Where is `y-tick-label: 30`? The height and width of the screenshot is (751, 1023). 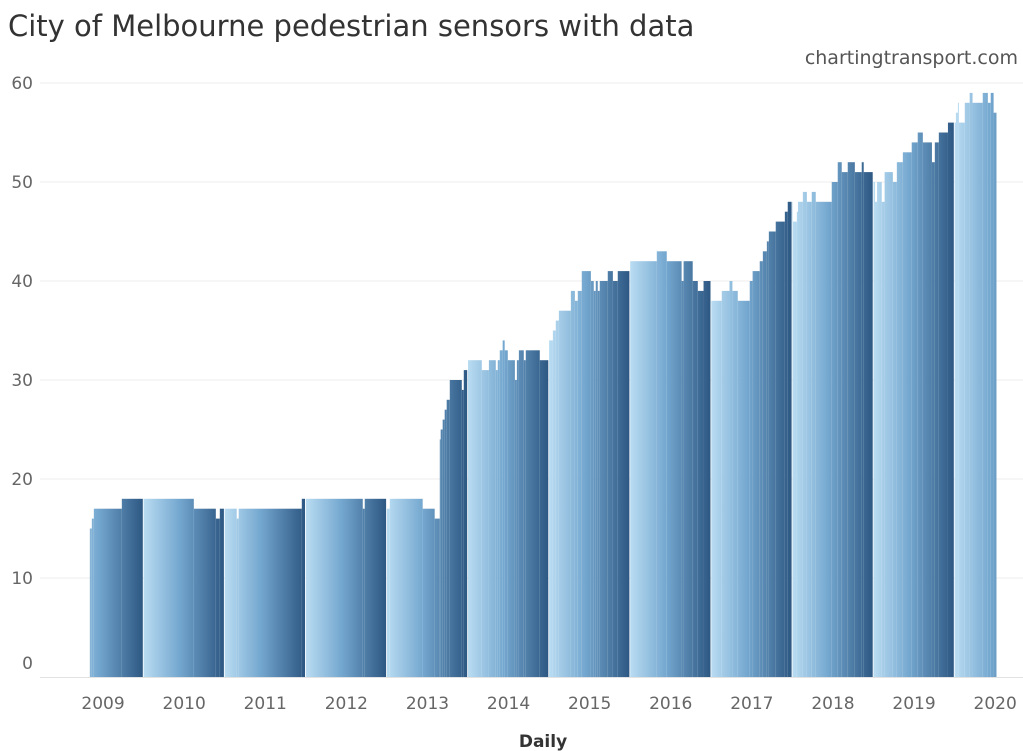
y-tick-label: 30 is located at coordinates (22, 381).